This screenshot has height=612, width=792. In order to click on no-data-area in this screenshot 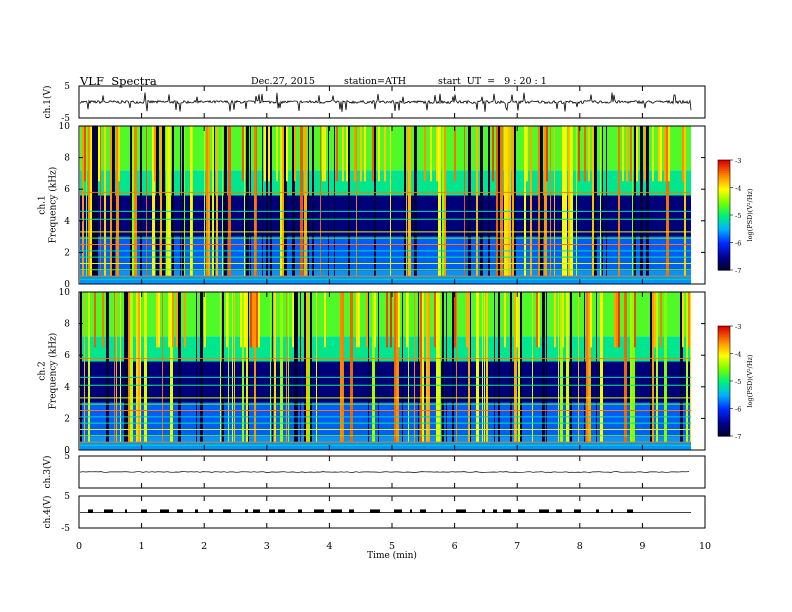, I will do `click(698, 205)`.